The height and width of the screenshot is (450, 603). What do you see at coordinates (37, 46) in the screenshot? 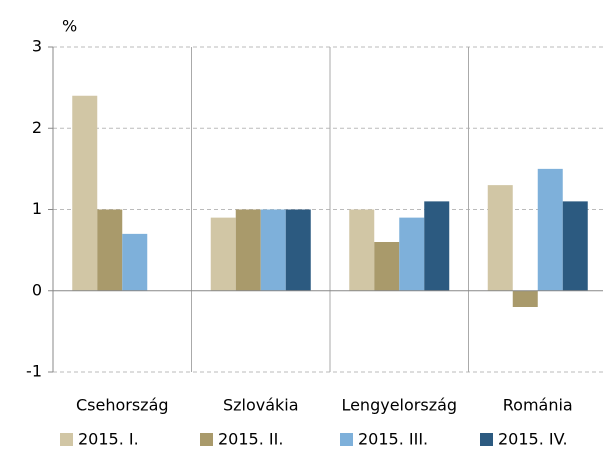
I see `y-tick-label: 3` at bounding box center [37, 46].